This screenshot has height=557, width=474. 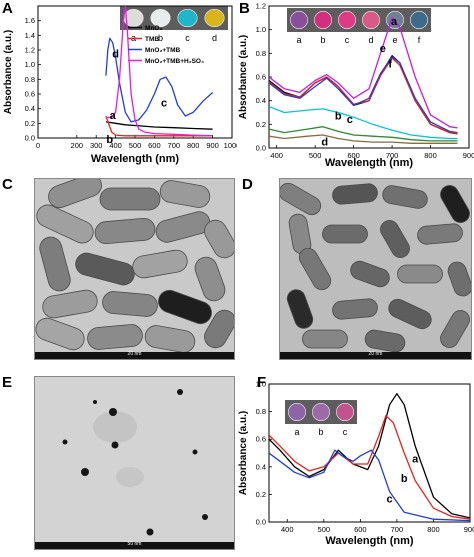 I want to click on tem-image-c: 20 nm, so click(x=134, y=269).